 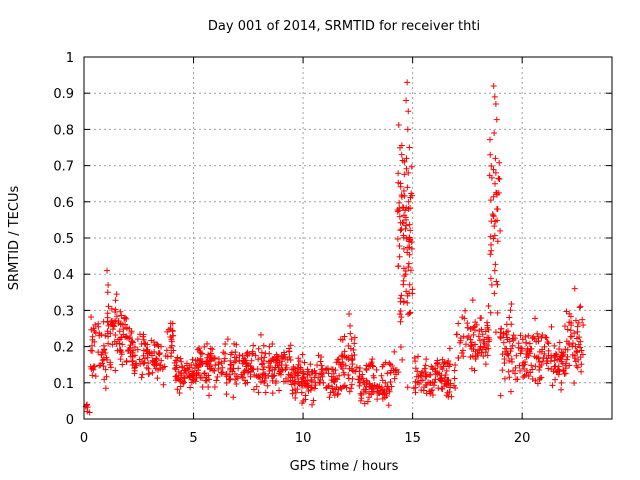 I want to click on x-axis-label: GPS time / hours, so click(x=344, y=466).